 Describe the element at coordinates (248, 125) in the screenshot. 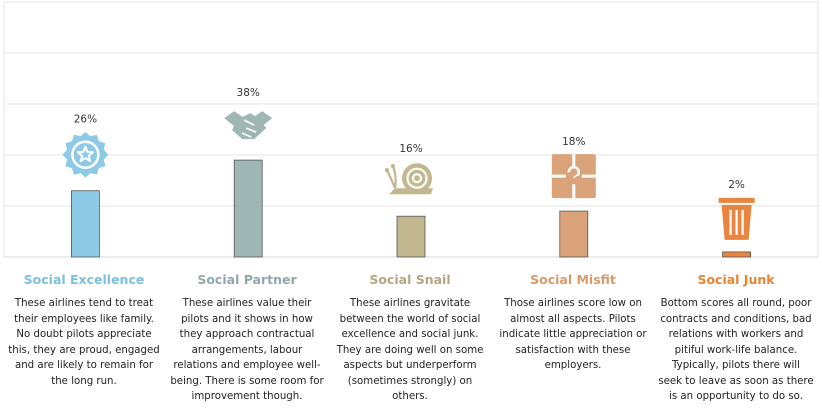

I see `handshake-icon` at that location.